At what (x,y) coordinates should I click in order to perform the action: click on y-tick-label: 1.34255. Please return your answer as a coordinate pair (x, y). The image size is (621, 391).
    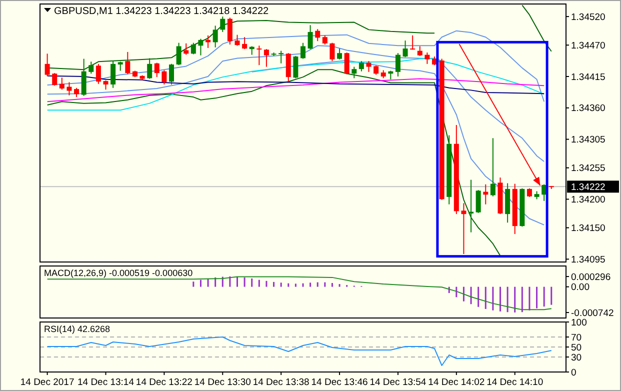
    Looking at the image, I should click on (588, 168).